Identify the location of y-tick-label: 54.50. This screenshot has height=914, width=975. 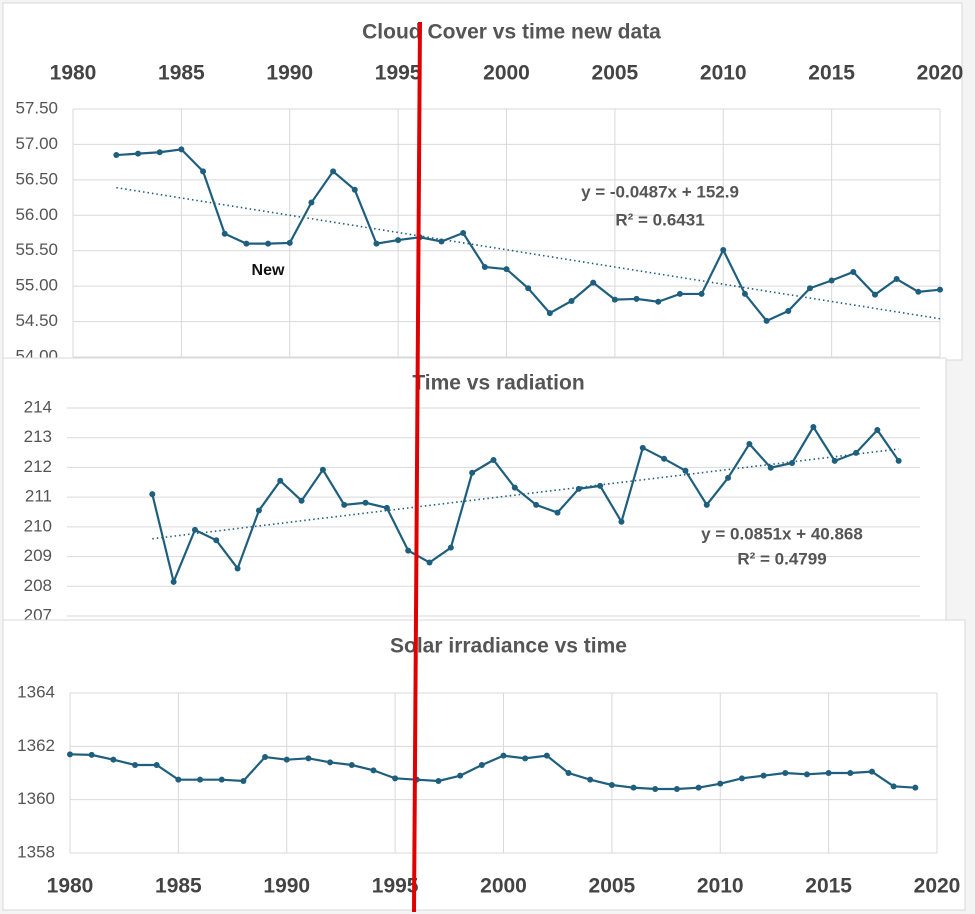
(36, 320).